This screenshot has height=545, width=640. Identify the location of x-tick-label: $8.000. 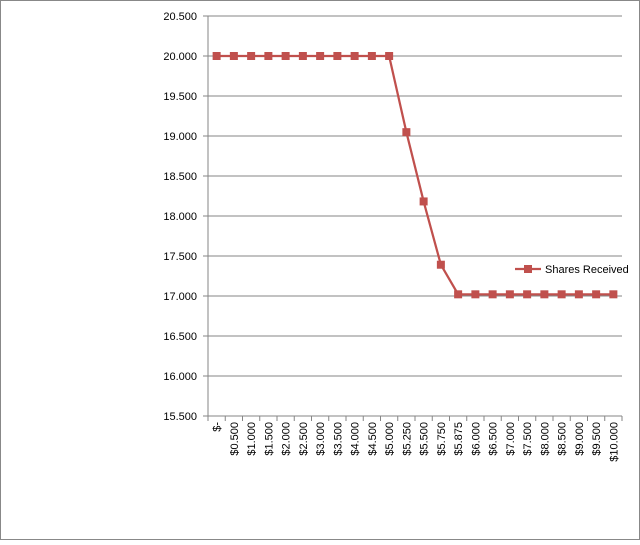
(545, 439).